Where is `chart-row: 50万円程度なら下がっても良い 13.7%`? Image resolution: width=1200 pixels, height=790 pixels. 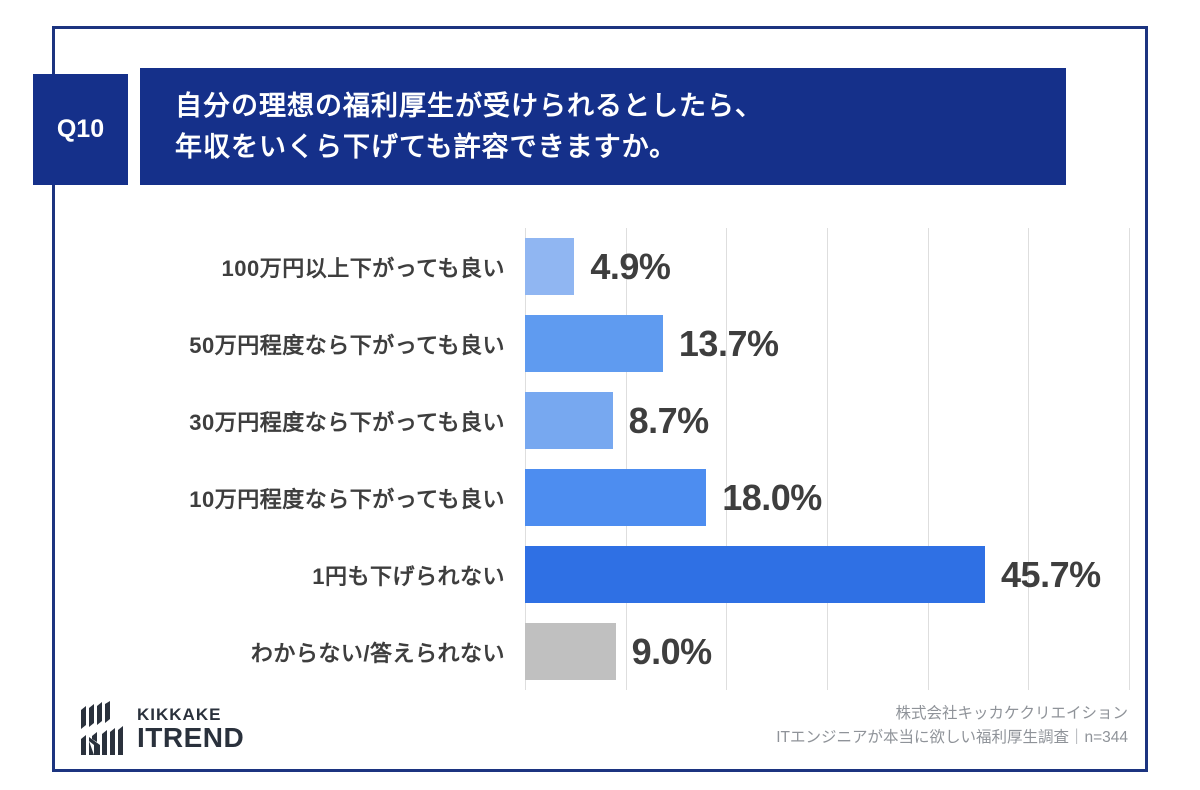
chart-row: 50万円程度なら下がっても良い 13.7% is located at coordinates (564, 343).